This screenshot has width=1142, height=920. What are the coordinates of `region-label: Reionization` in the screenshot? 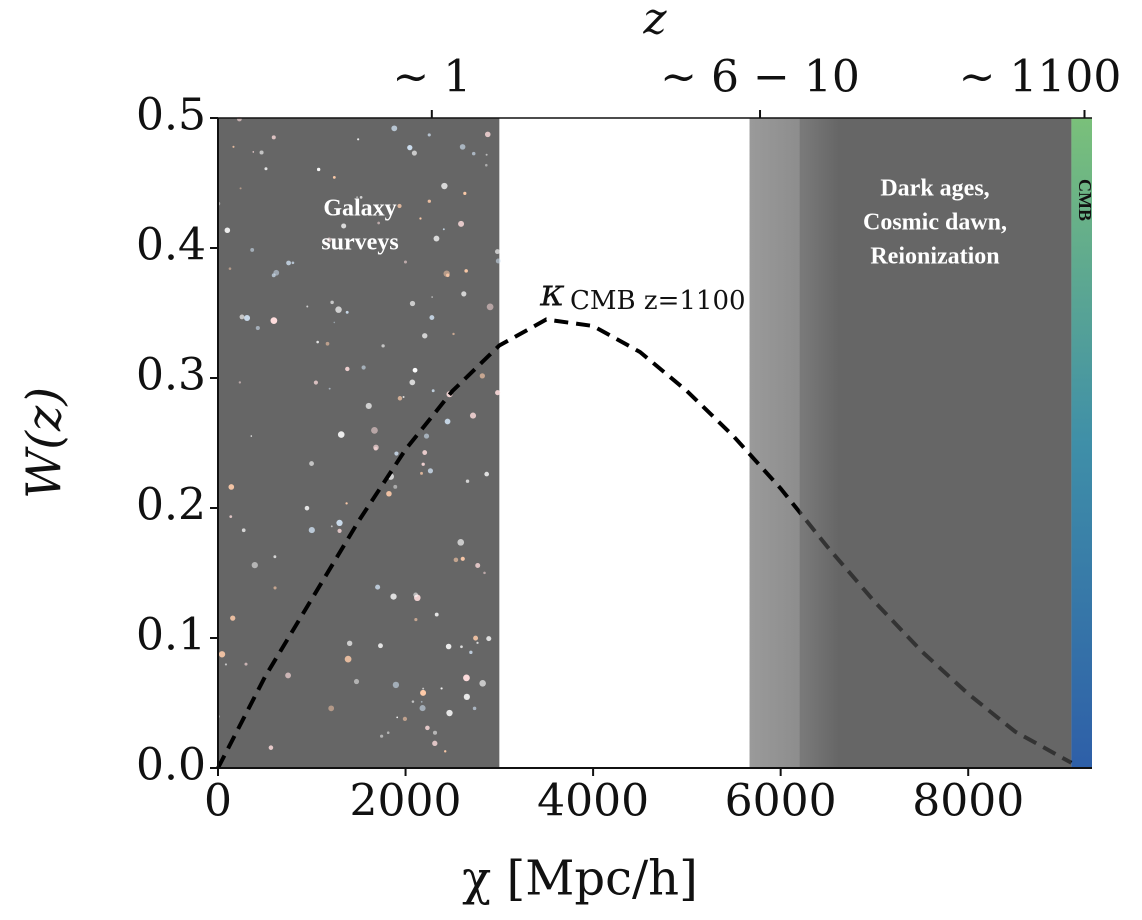 It's located at (934, 257).